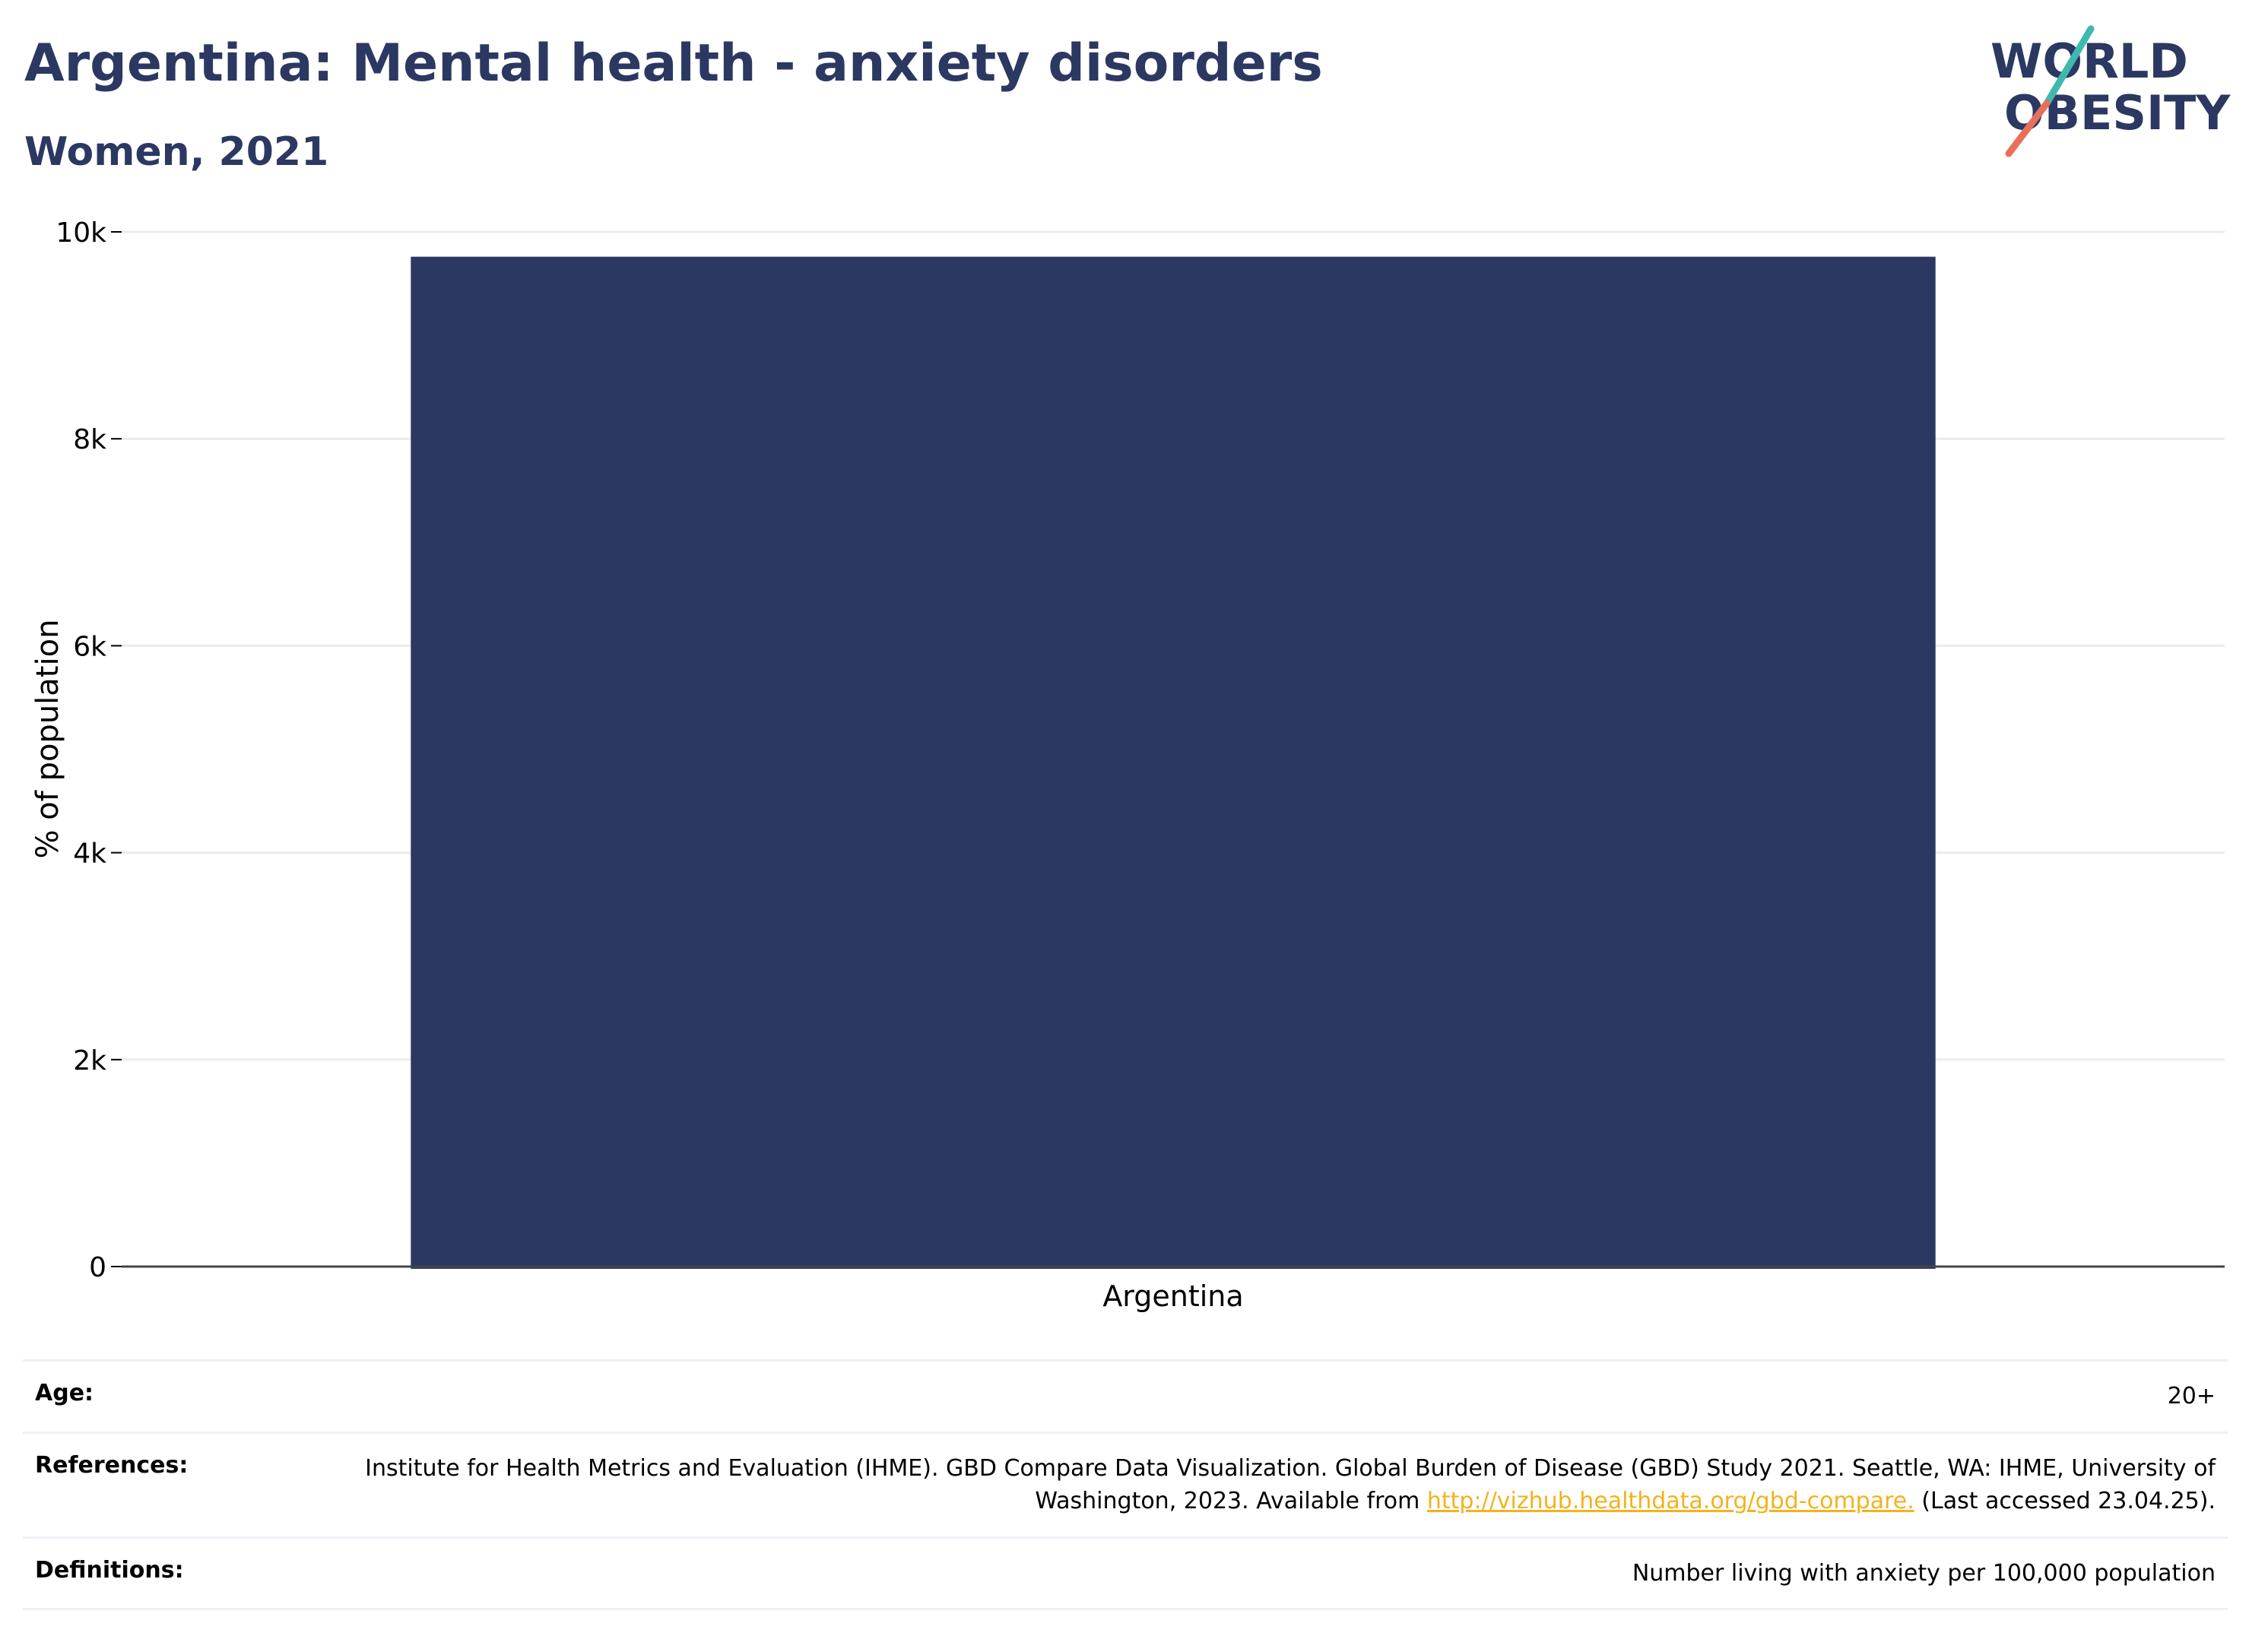 Image resolution: width=2249 pixels, height=1652 pixels. Describe the element at coordinates (2068, 1501) in the screenshot. I see `references-accessed: (Last accessed 23.04.25).` at that location.